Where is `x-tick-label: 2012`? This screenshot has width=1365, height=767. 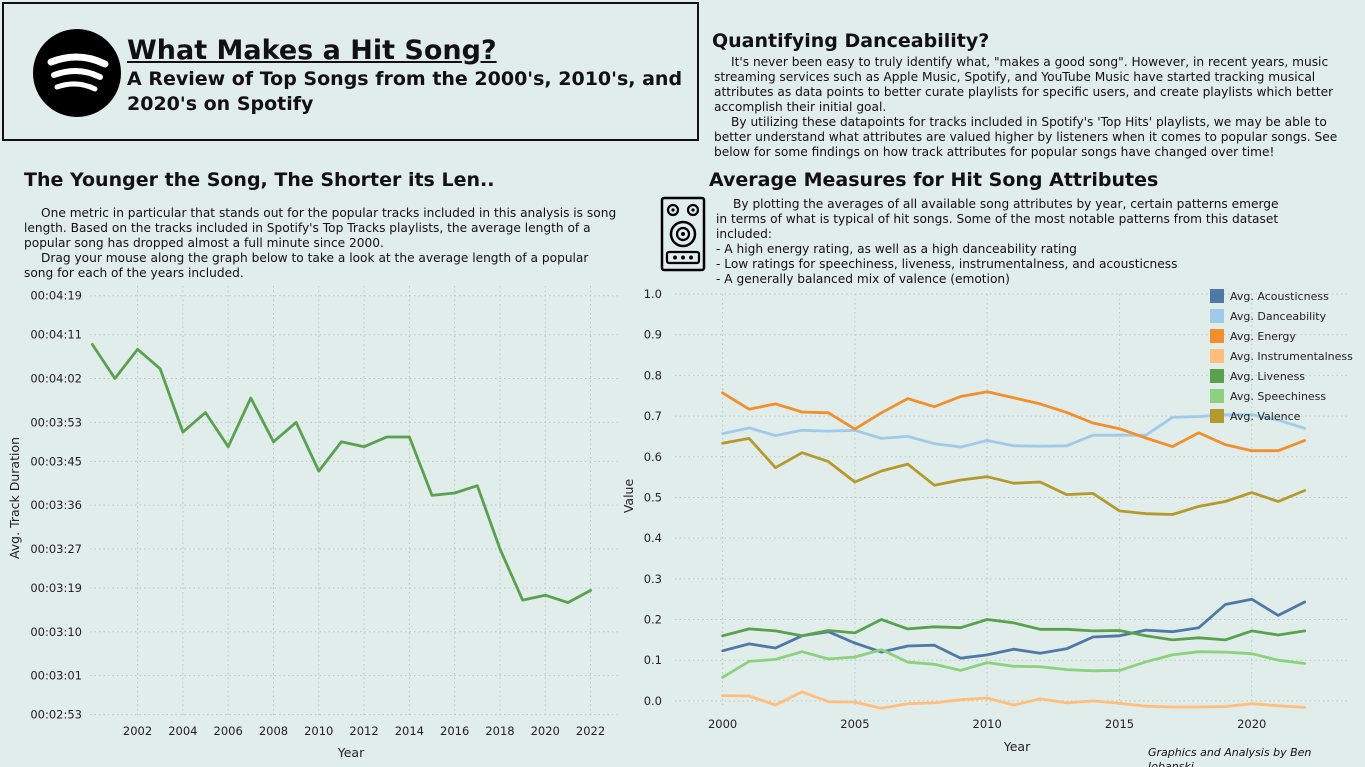
x-tick-label: 2012 is located at coordinates (363, 731).